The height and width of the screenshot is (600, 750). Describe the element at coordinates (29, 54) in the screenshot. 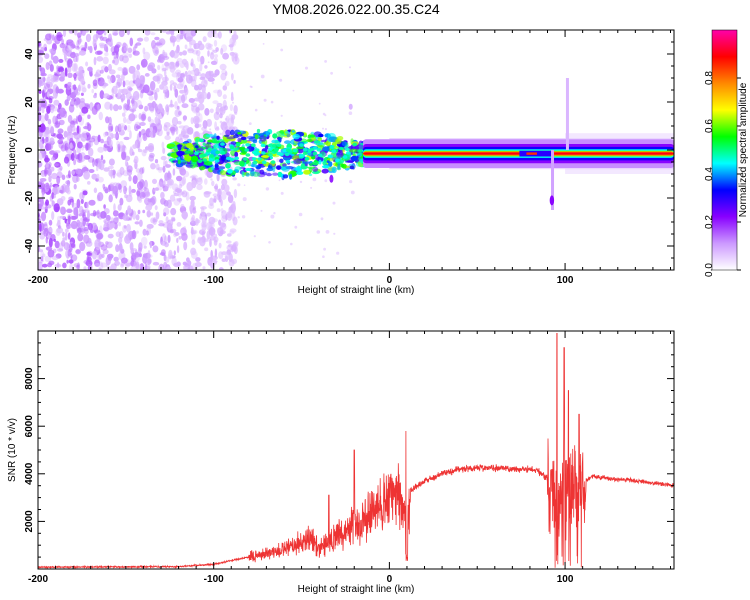

I see `spectrogram-y-tick-label: 40` at that location.